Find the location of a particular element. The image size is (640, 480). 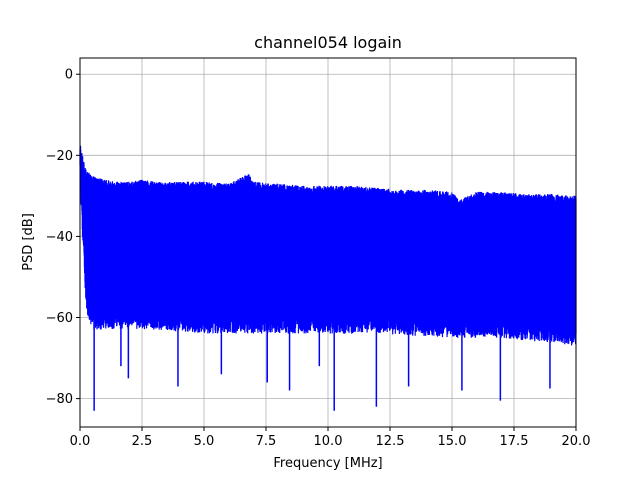

x-tick-label: 17.5 is located at coordinates (514, 441).